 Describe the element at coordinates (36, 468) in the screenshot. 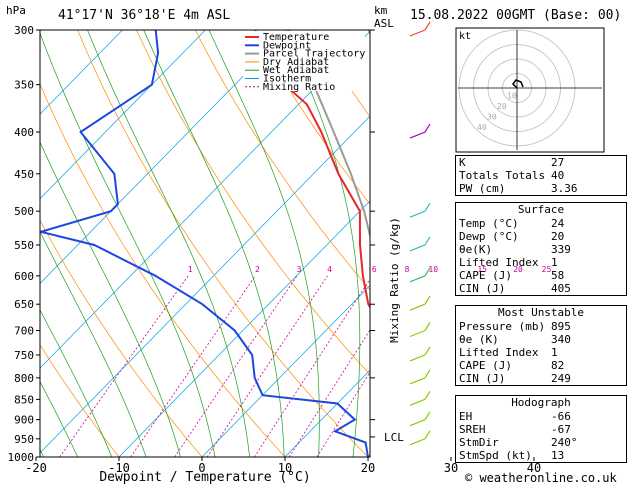

I see `x-tick-label: -20` at that location.